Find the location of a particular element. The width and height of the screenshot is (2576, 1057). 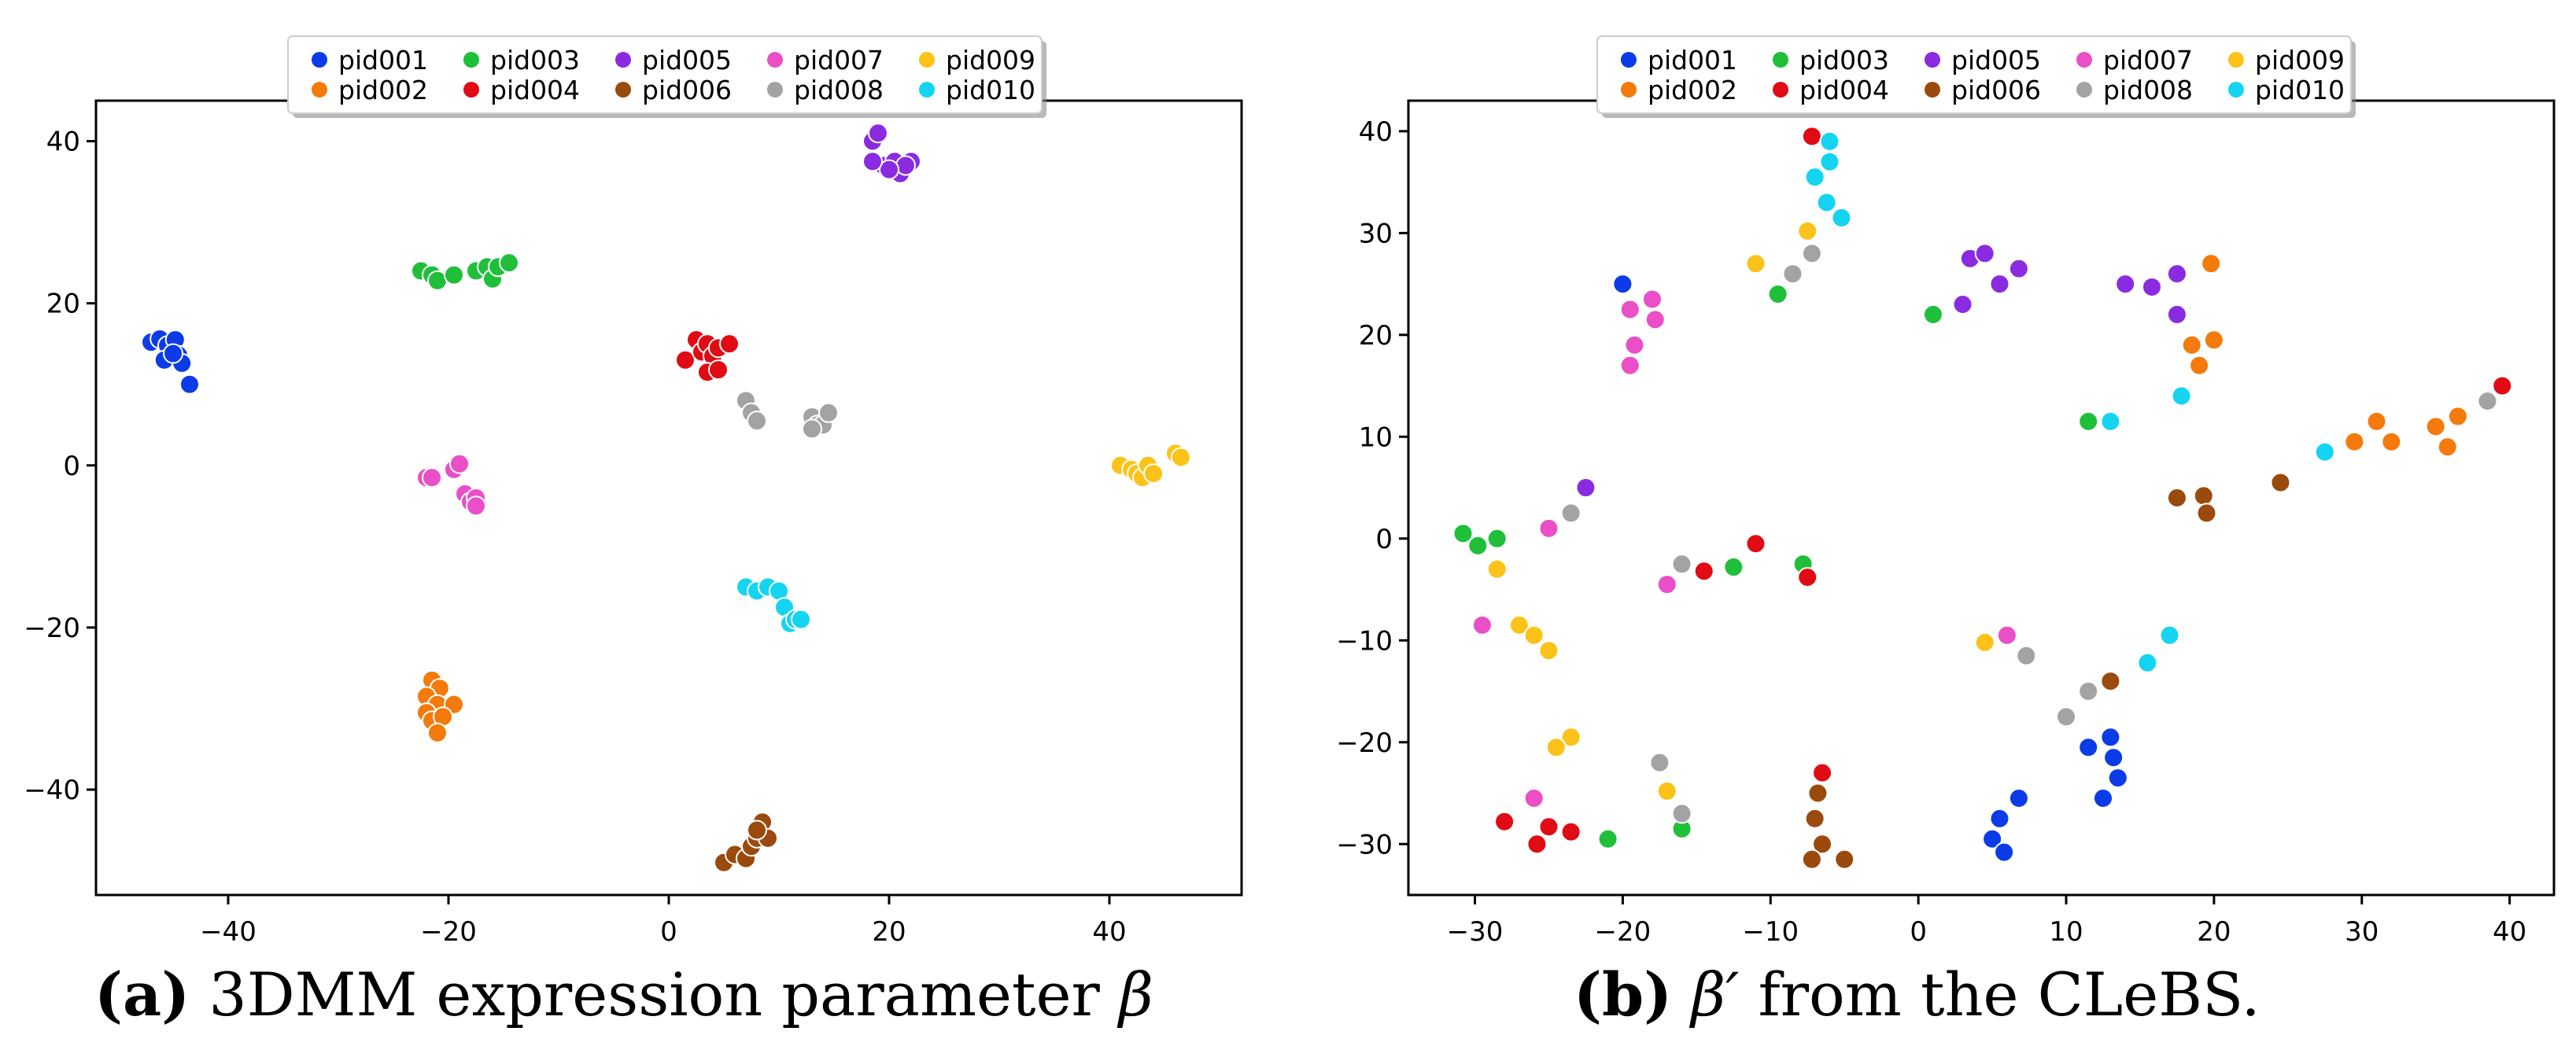

legend-label-pid009: pid009 is located at coordinates (990, 61).